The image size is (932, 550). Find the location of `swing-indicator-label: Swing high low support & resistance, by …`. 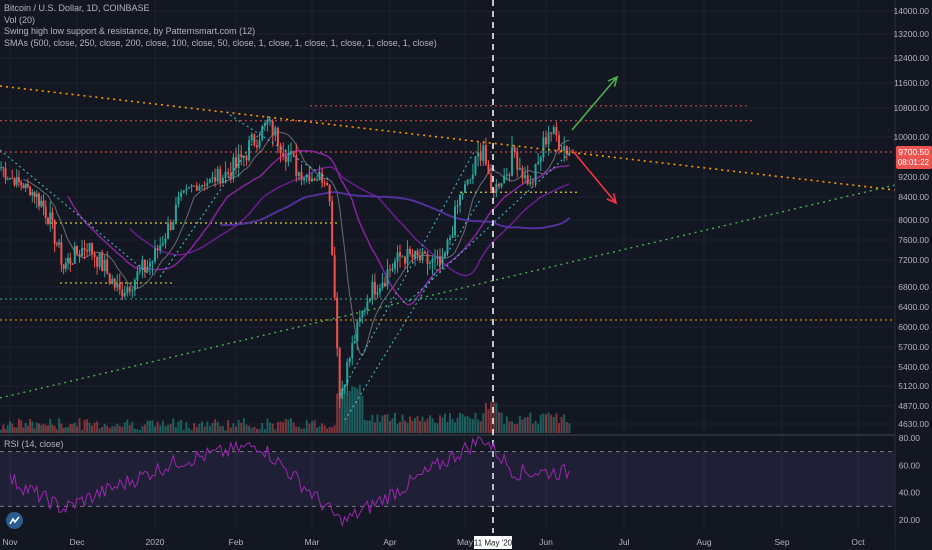

swing-indicator-label: Swing high low support & resistance, by … is located at coordinates (130, 31).